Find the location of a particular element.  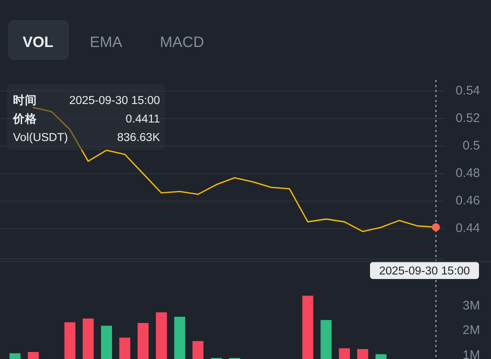

text: VOL is located at coordinates (38, 42).